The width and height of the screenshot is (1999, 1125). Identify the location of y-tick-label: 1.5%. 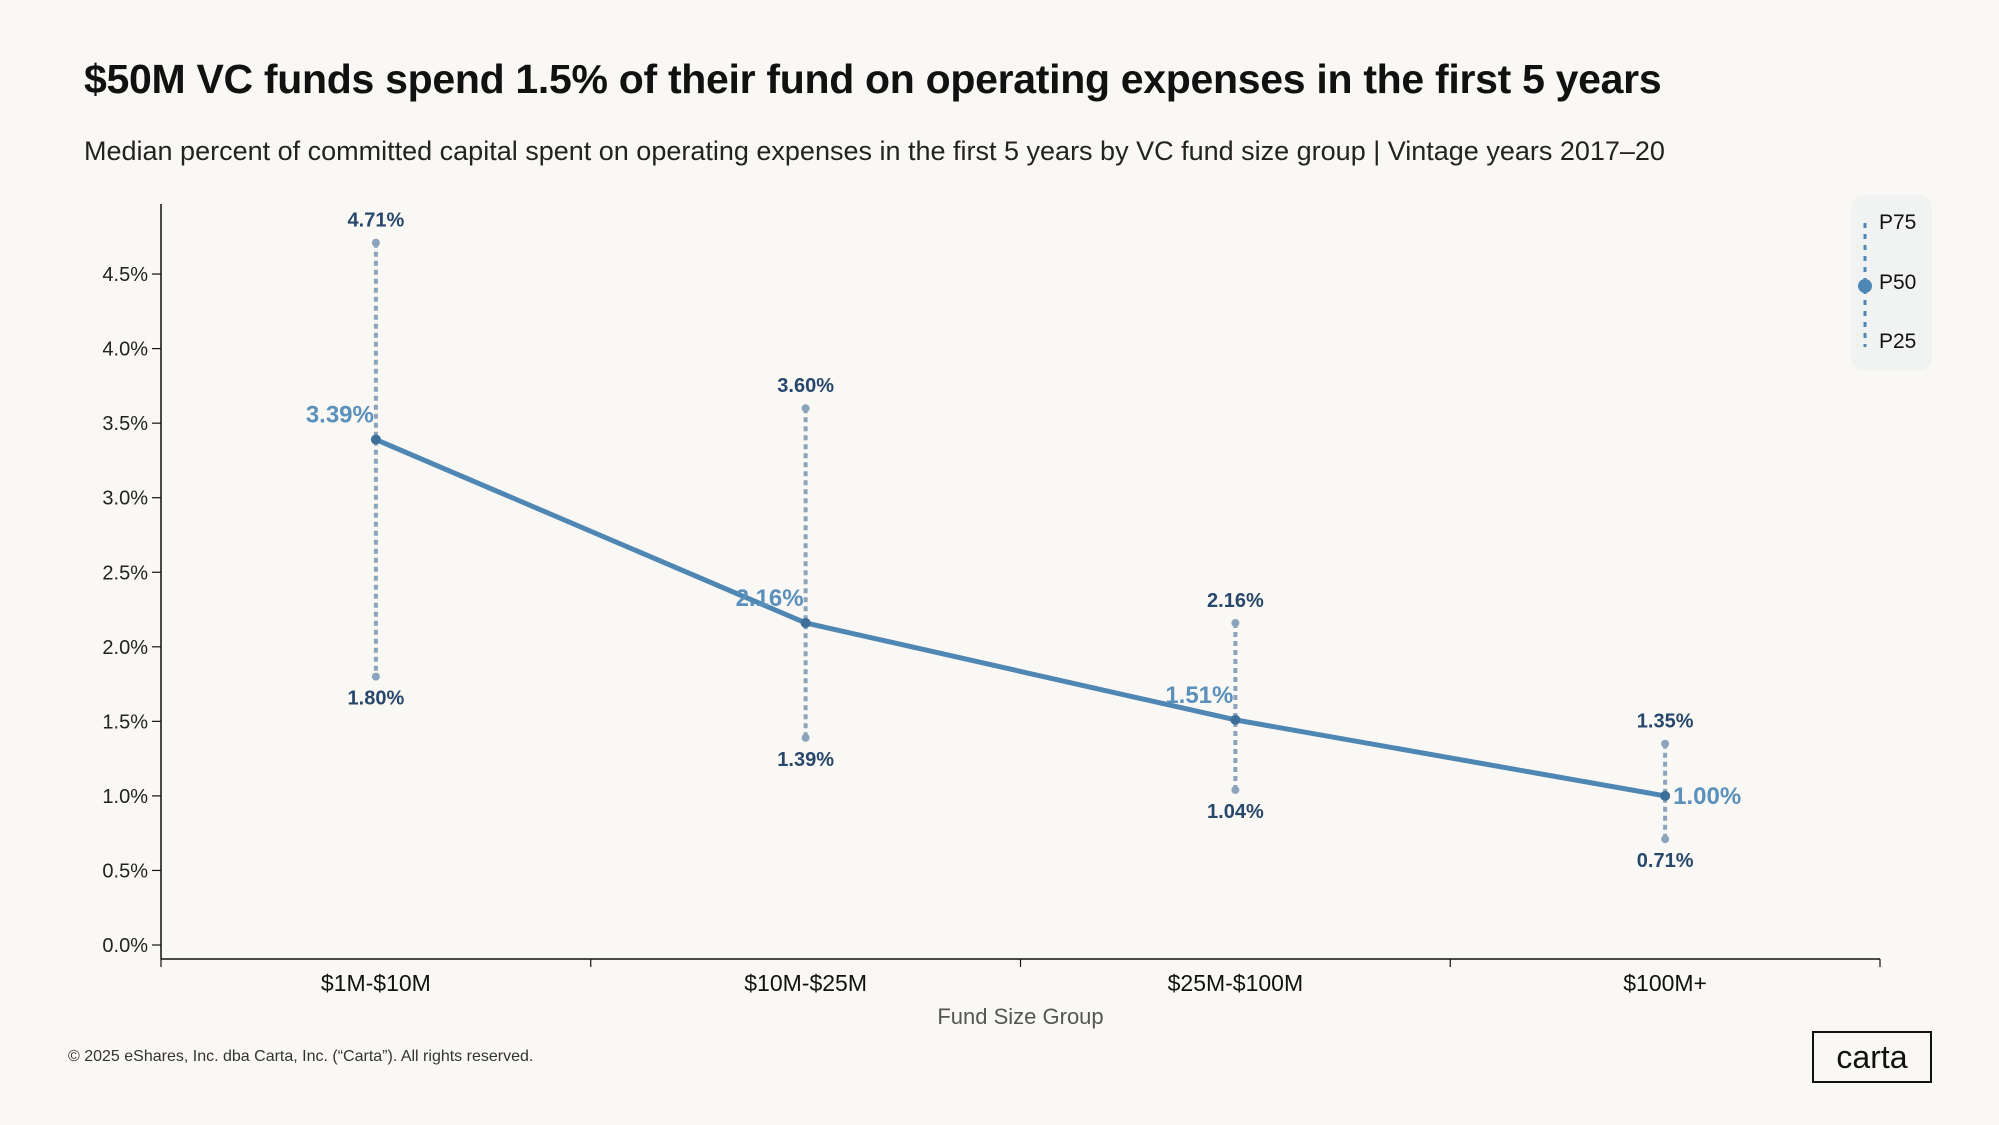
(125, 722).